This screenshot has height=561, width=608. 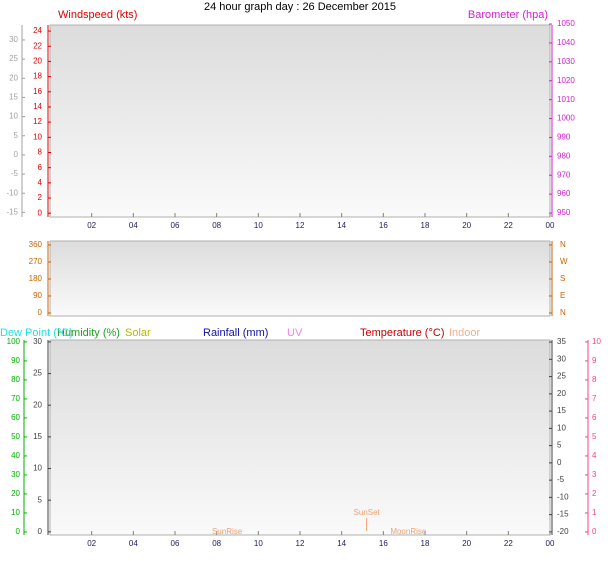 I want to click on legend-entry: Rainfall (mm), so click(x=235, y=333).